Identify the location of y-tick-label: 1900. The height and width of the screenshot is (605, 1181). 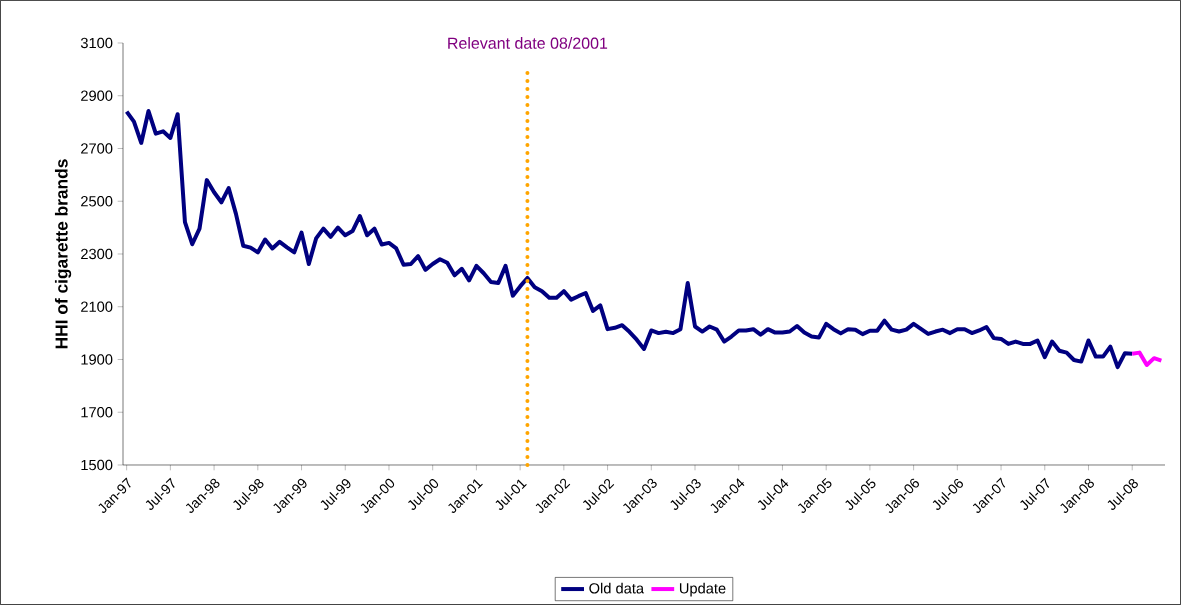
(97, 359).